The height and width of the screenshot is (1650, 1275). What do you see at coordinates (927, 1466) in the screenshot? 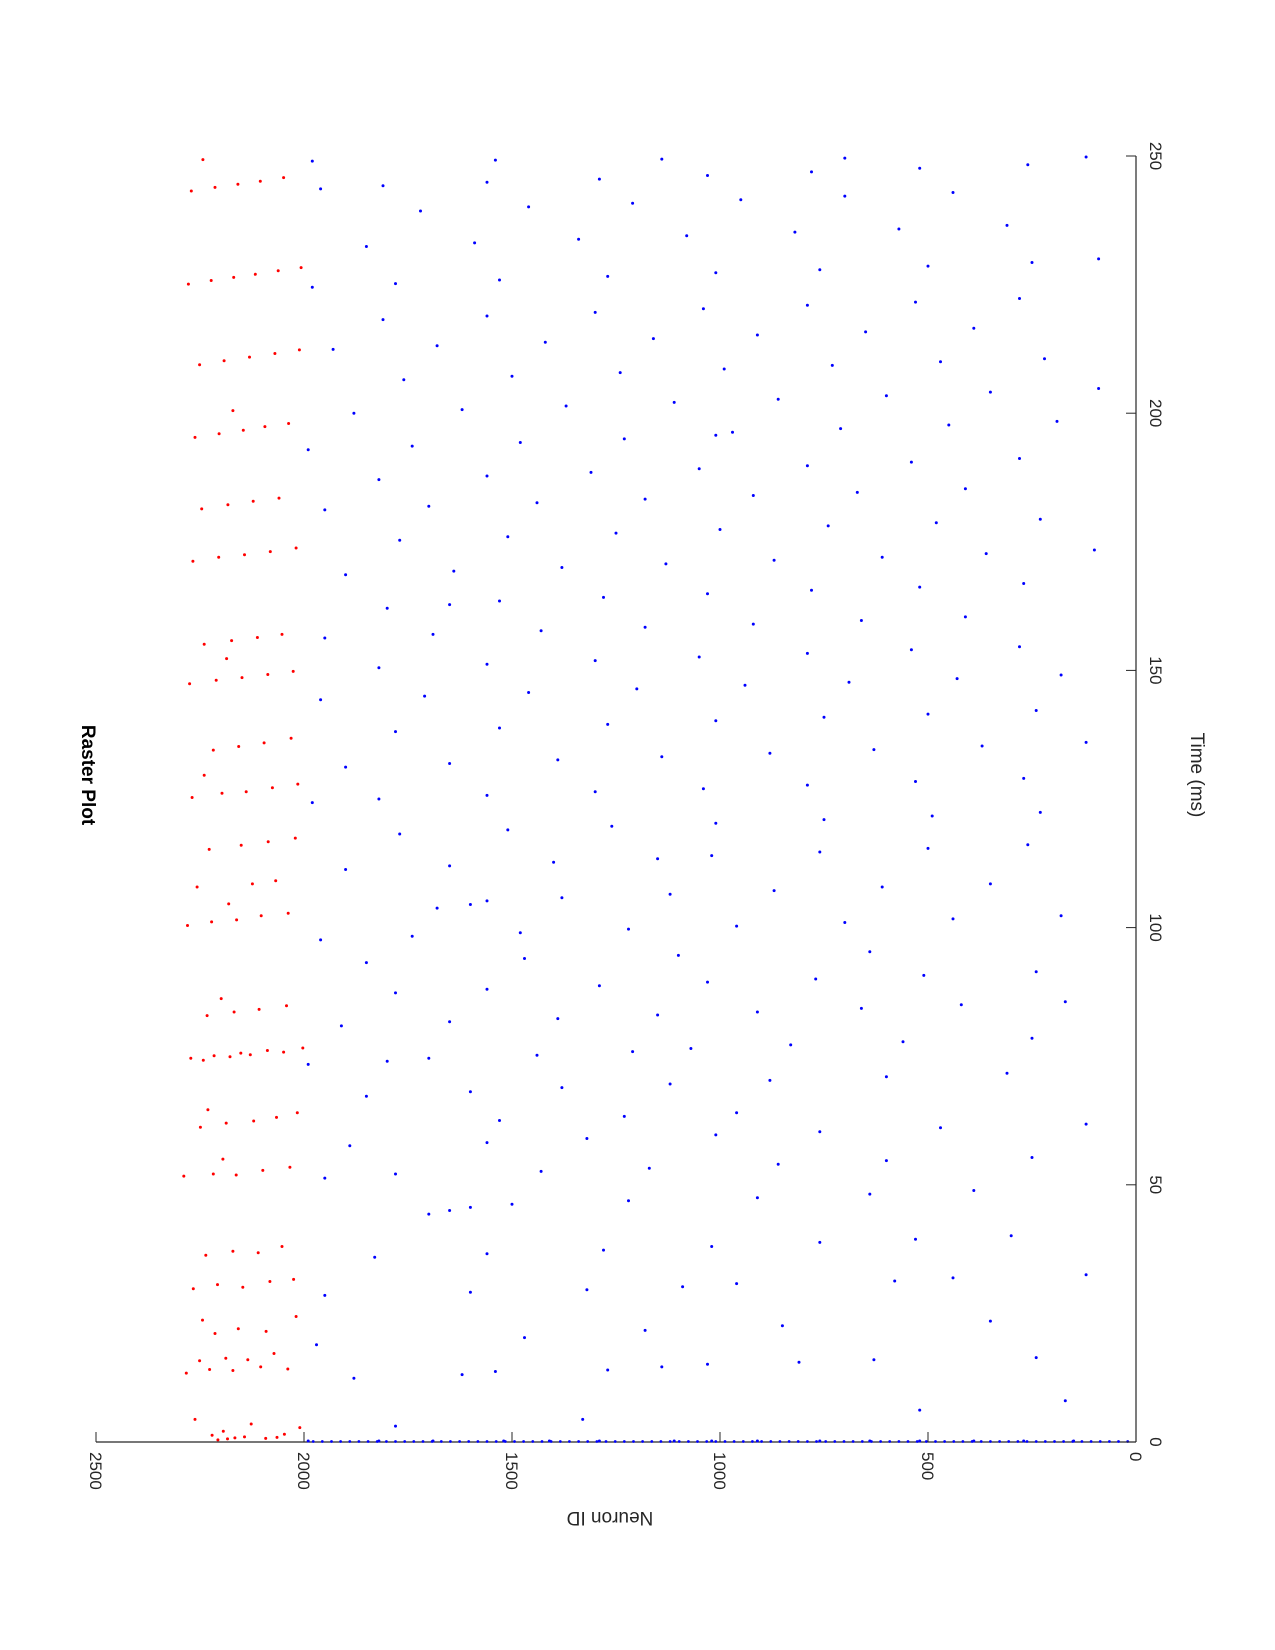
I see `neuron-tick-label: 500` at bounding box center [927, 1466].